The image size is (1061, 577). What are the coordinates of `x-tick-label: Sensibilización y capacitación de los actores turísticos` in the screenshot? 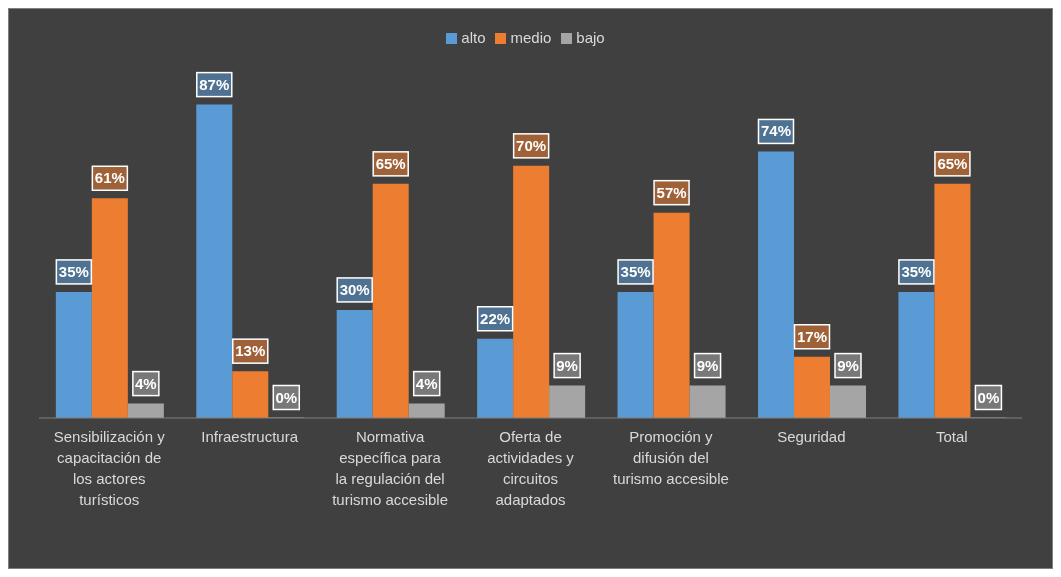 It's located at (109, 468).